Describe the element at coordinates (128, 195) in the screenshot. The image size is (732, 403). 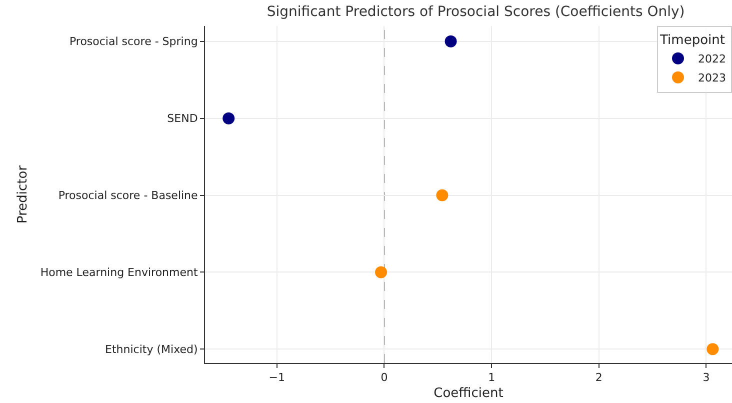
I see `y-tick-label: Prosocial score - Baseline` at that location.